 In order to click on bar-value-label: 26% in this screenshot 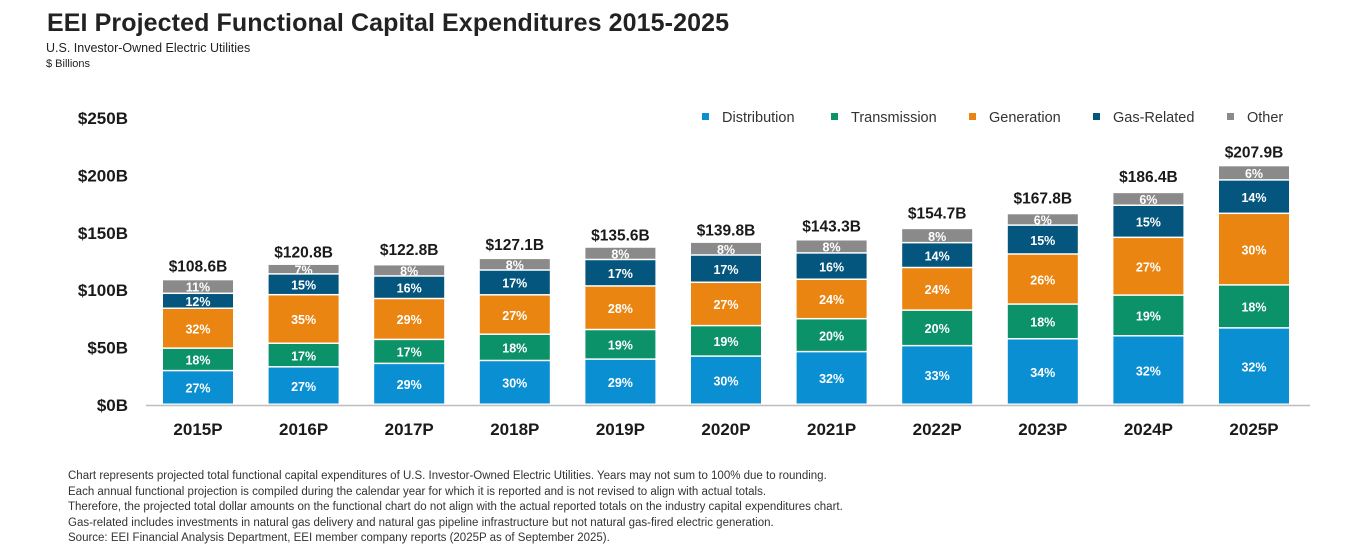, I will do `click(1042, 280)`.